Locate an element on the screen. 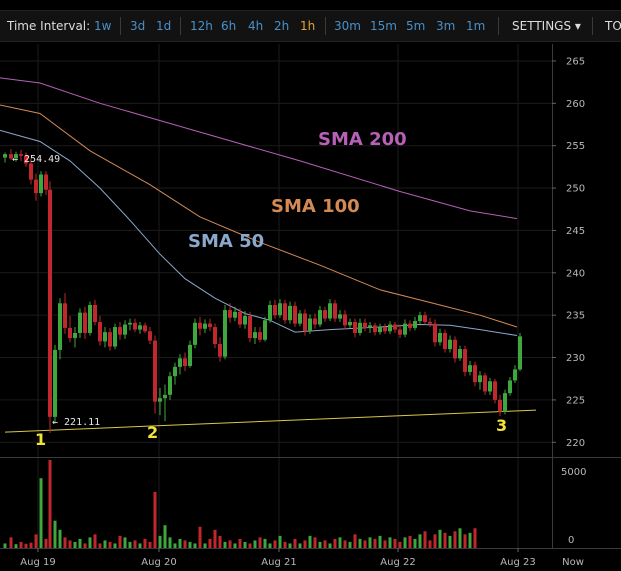 The height and width of the screenshot is (571, 621). interval-4h: 4h is located at coordinates (256, 26).